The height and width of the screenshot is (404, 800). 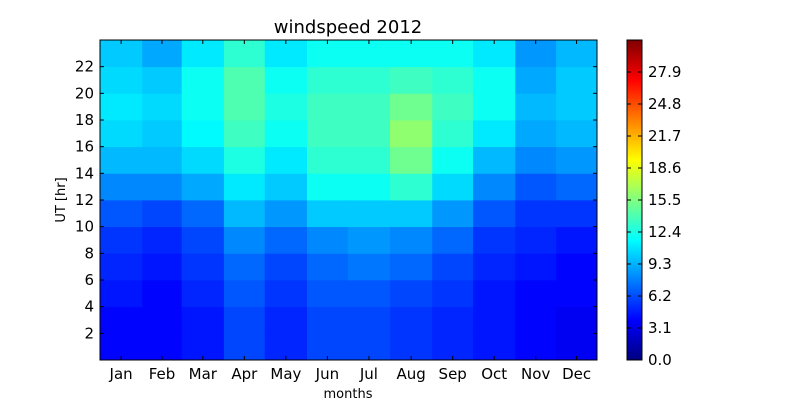 What do you see at coordinates (660, 328) in the screenshot?
I see `colorbar-tick-label: 3.1` at bounding box center [660, 328].